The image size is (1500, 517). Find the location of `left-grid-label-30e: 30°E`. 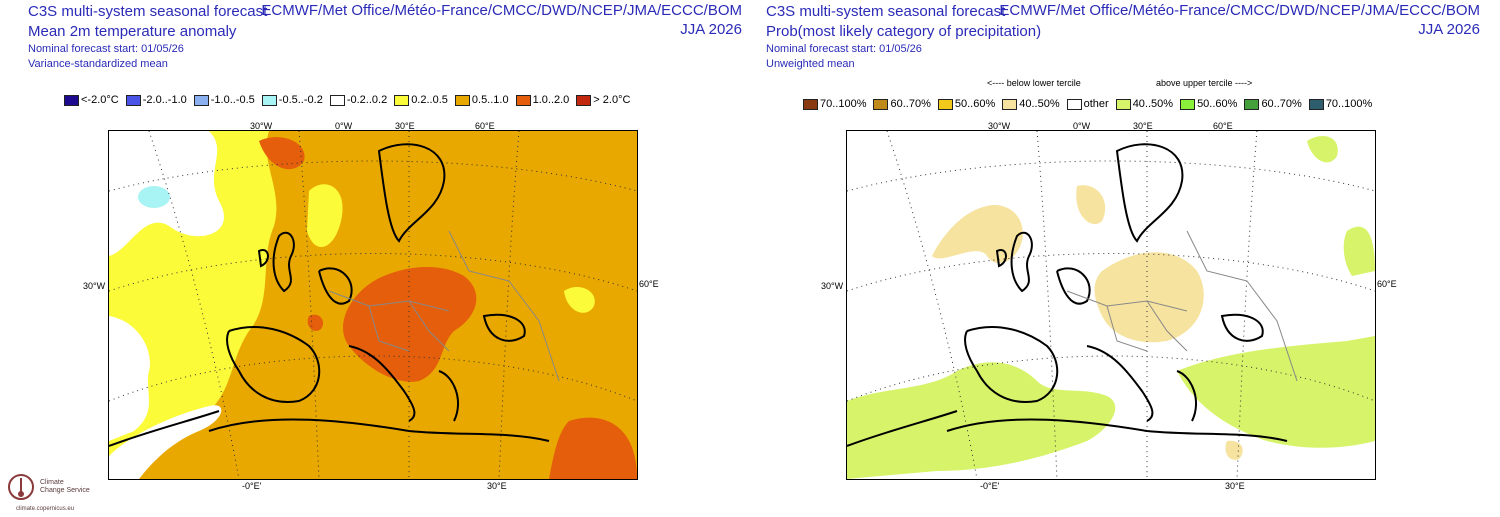

left-grid-label-30e: 30°E is located at coordinates (405, 126).